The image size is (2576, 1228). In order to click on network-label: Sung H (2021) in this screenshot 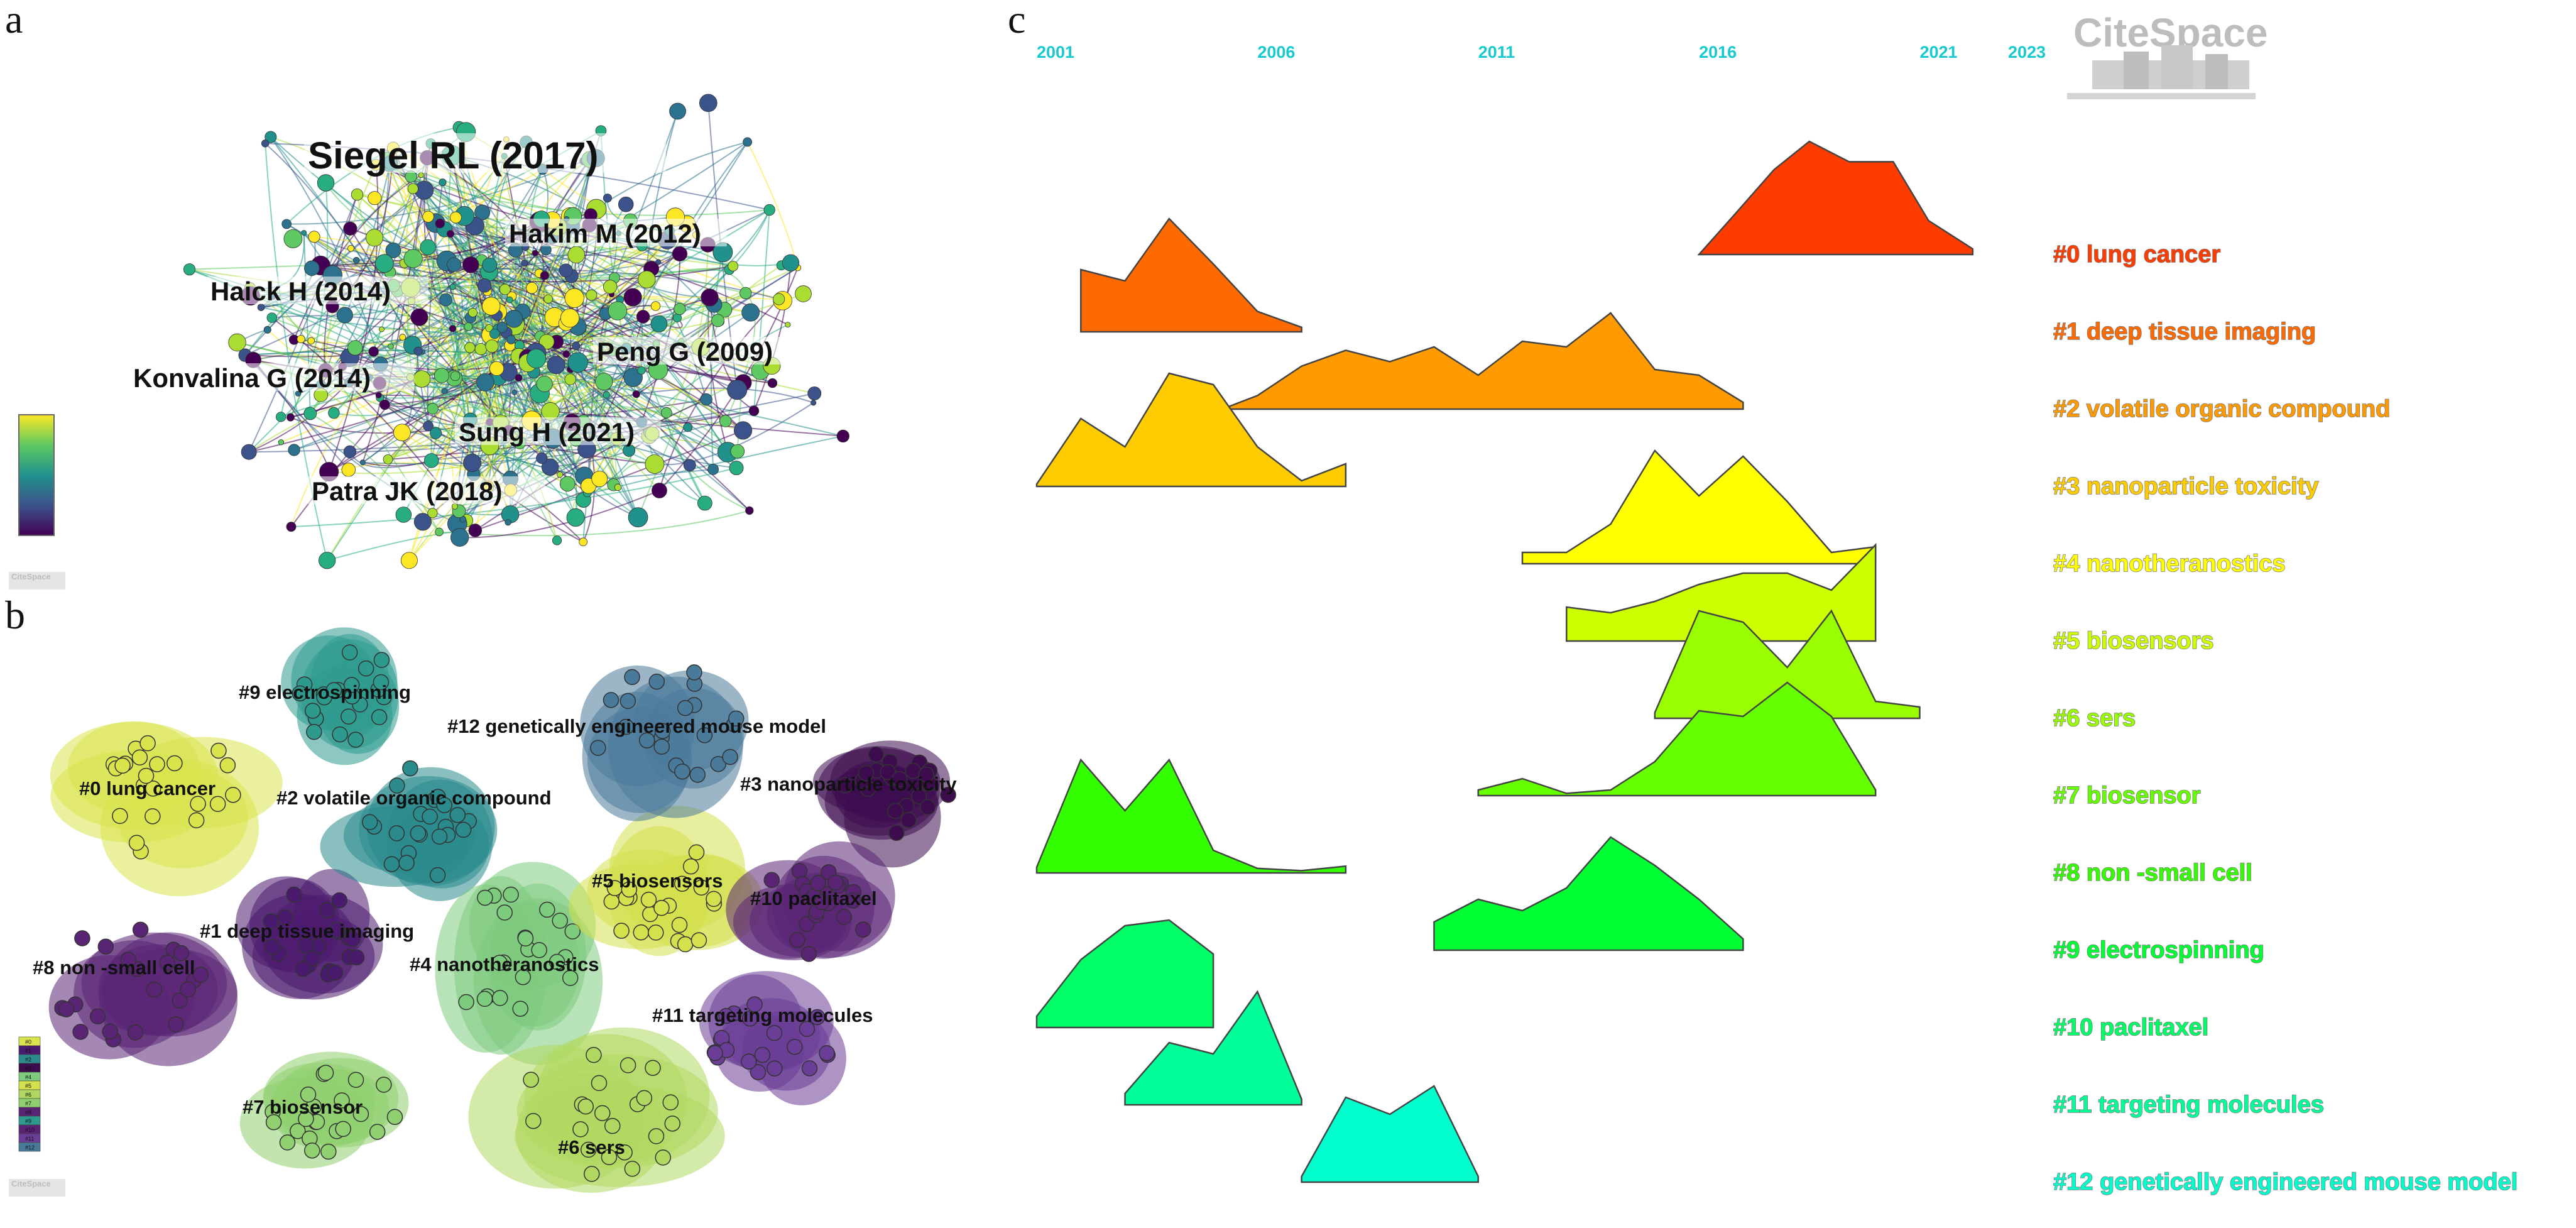, I will do `click(547, 432)`.